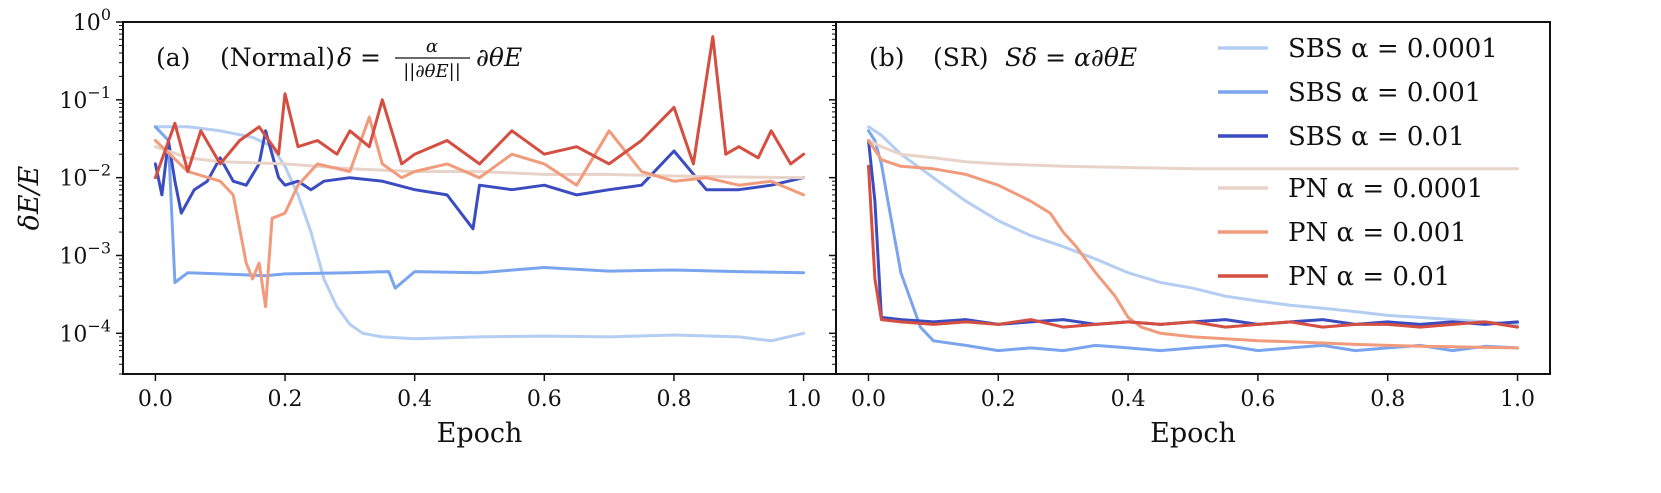  I want to click on legend-label-3: SBS α = 0.01, so click(1376, 137).